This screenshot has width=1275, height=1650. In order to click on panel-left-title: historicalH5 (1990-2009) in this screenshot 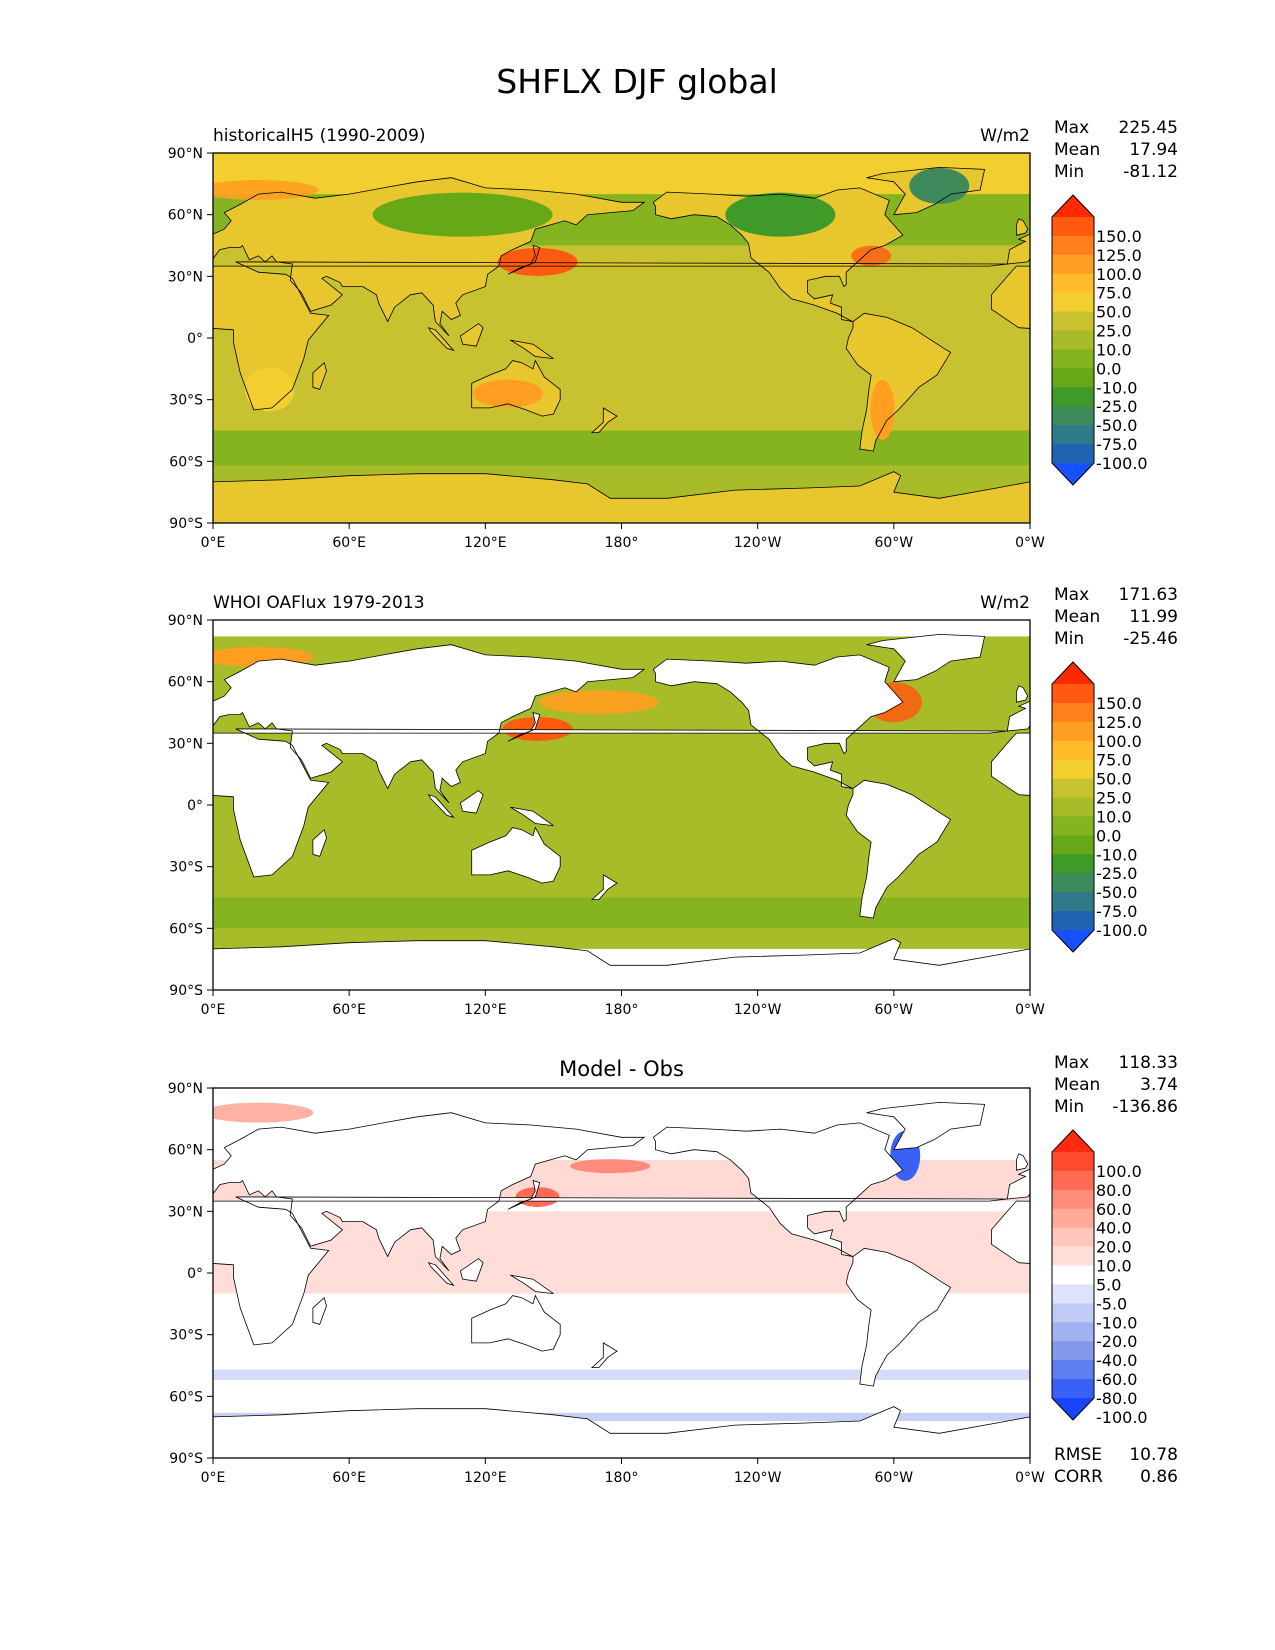, I will do `click(319, 136)`.